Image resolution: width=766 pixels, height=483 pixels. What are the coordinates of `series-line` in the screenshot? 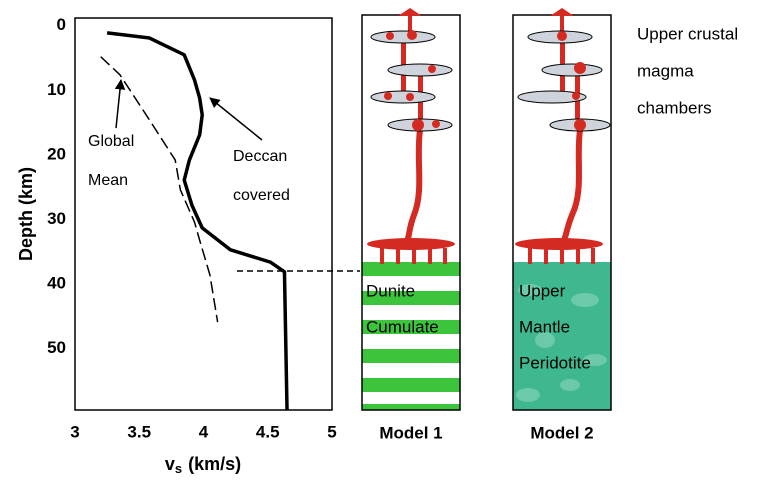 It's located at (159, 189).